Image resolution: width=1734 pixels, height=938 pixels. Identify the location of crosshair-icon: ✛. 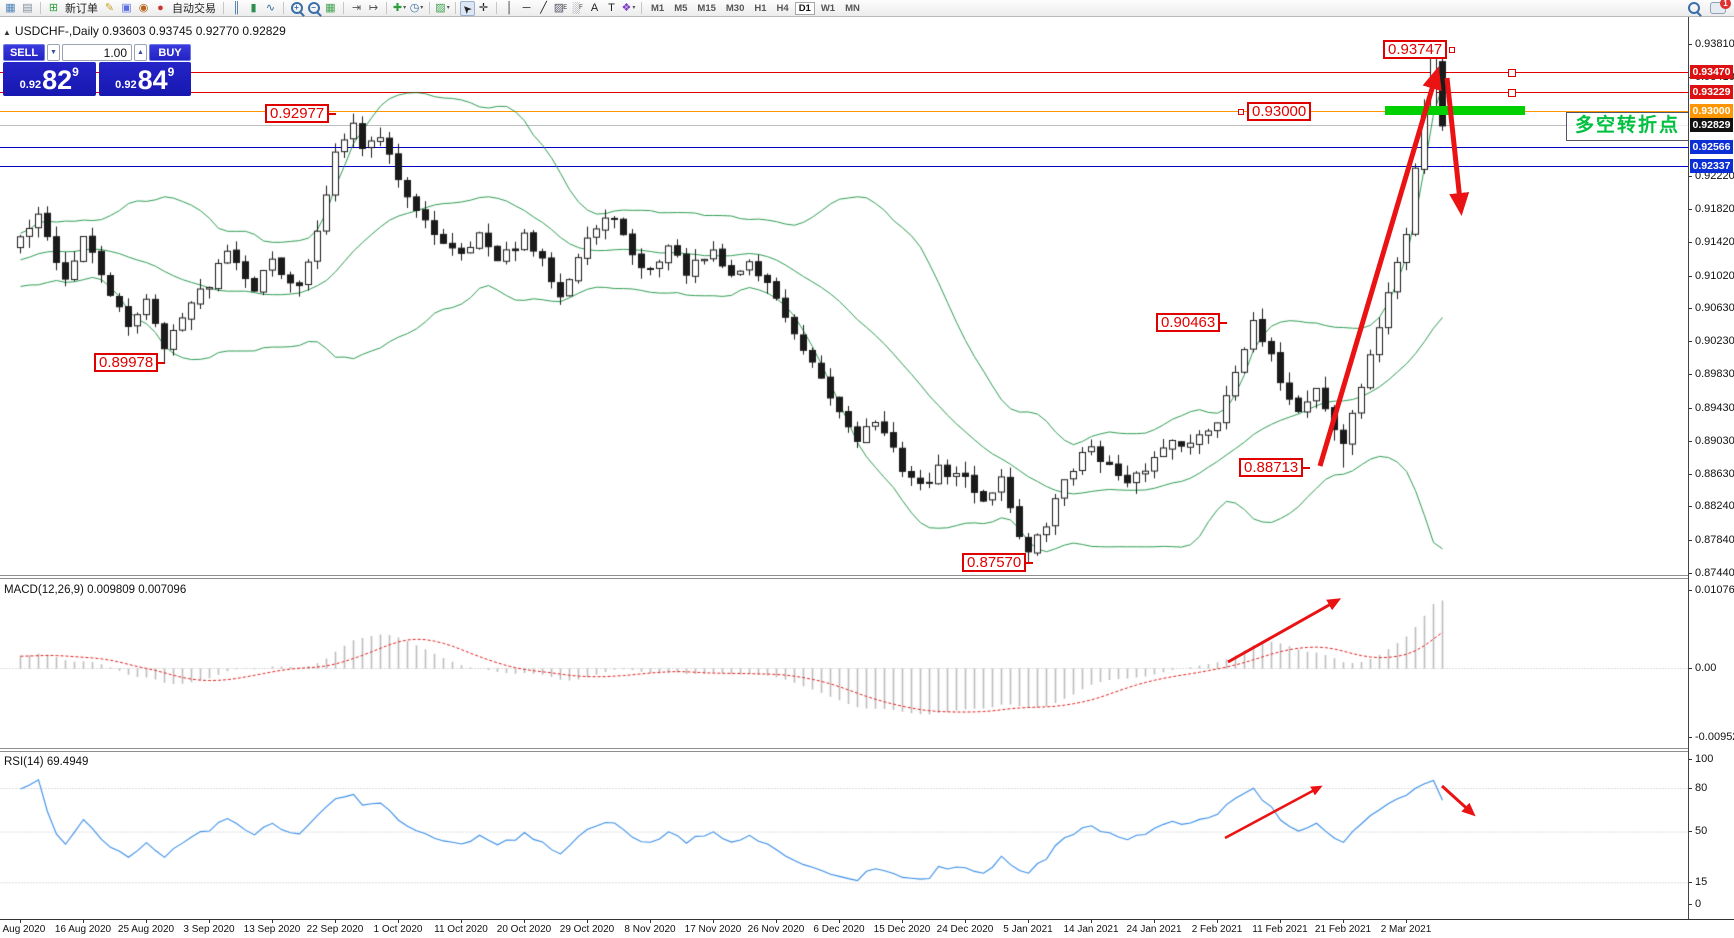
(483, 7).